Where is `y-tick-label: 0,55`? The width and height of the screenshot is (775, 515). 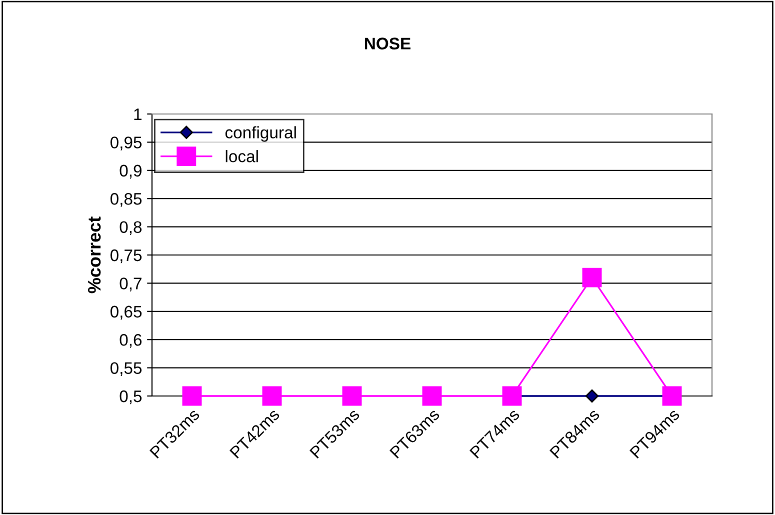 y-tick-label: 0,55 is located at coordinates (126, 369).